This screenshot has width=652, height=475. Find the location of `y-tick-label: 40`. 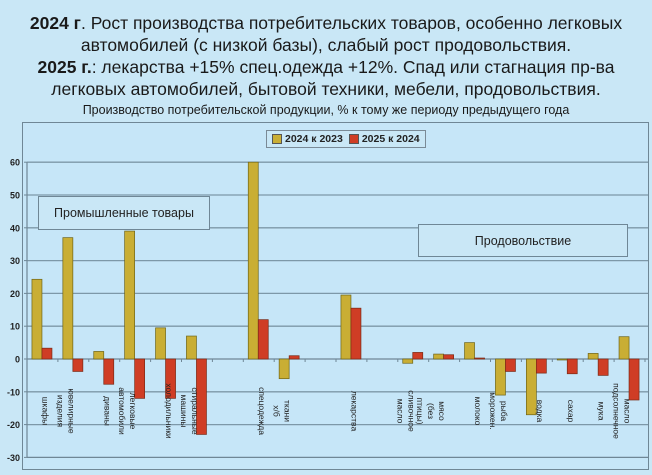

y-tick-label: 40 is located at coordinates (15, 228).